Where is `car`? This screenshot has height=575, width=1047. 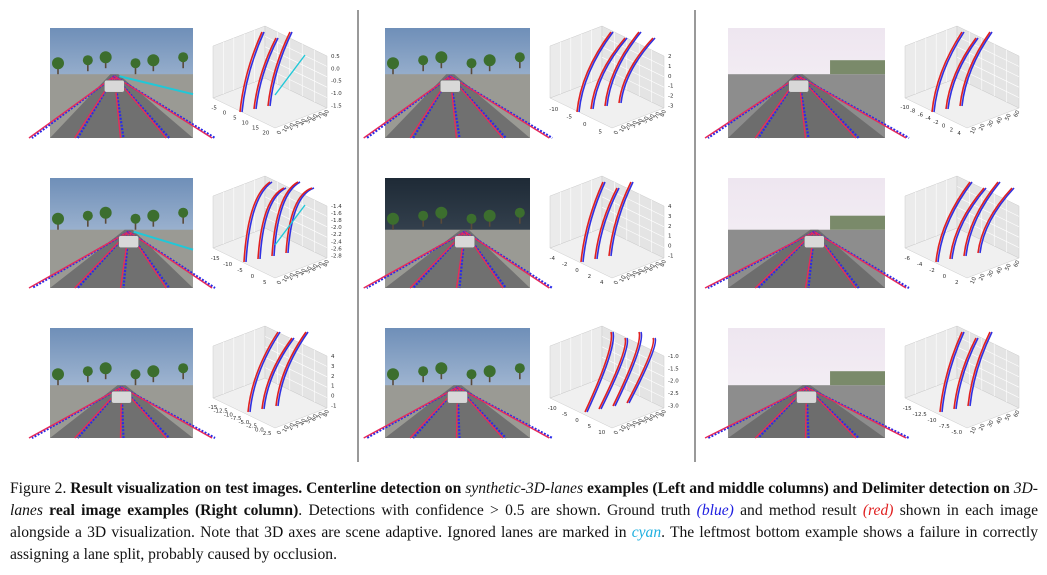 car is located at coordinates (450, 86).